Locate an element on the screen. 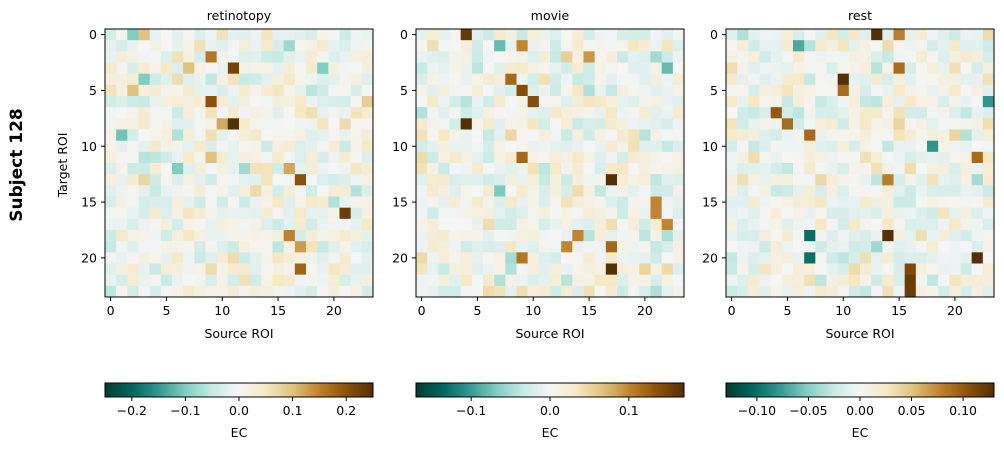 The image size is (1004, 450). panel-title: movie is located at coordinates (550, 15).